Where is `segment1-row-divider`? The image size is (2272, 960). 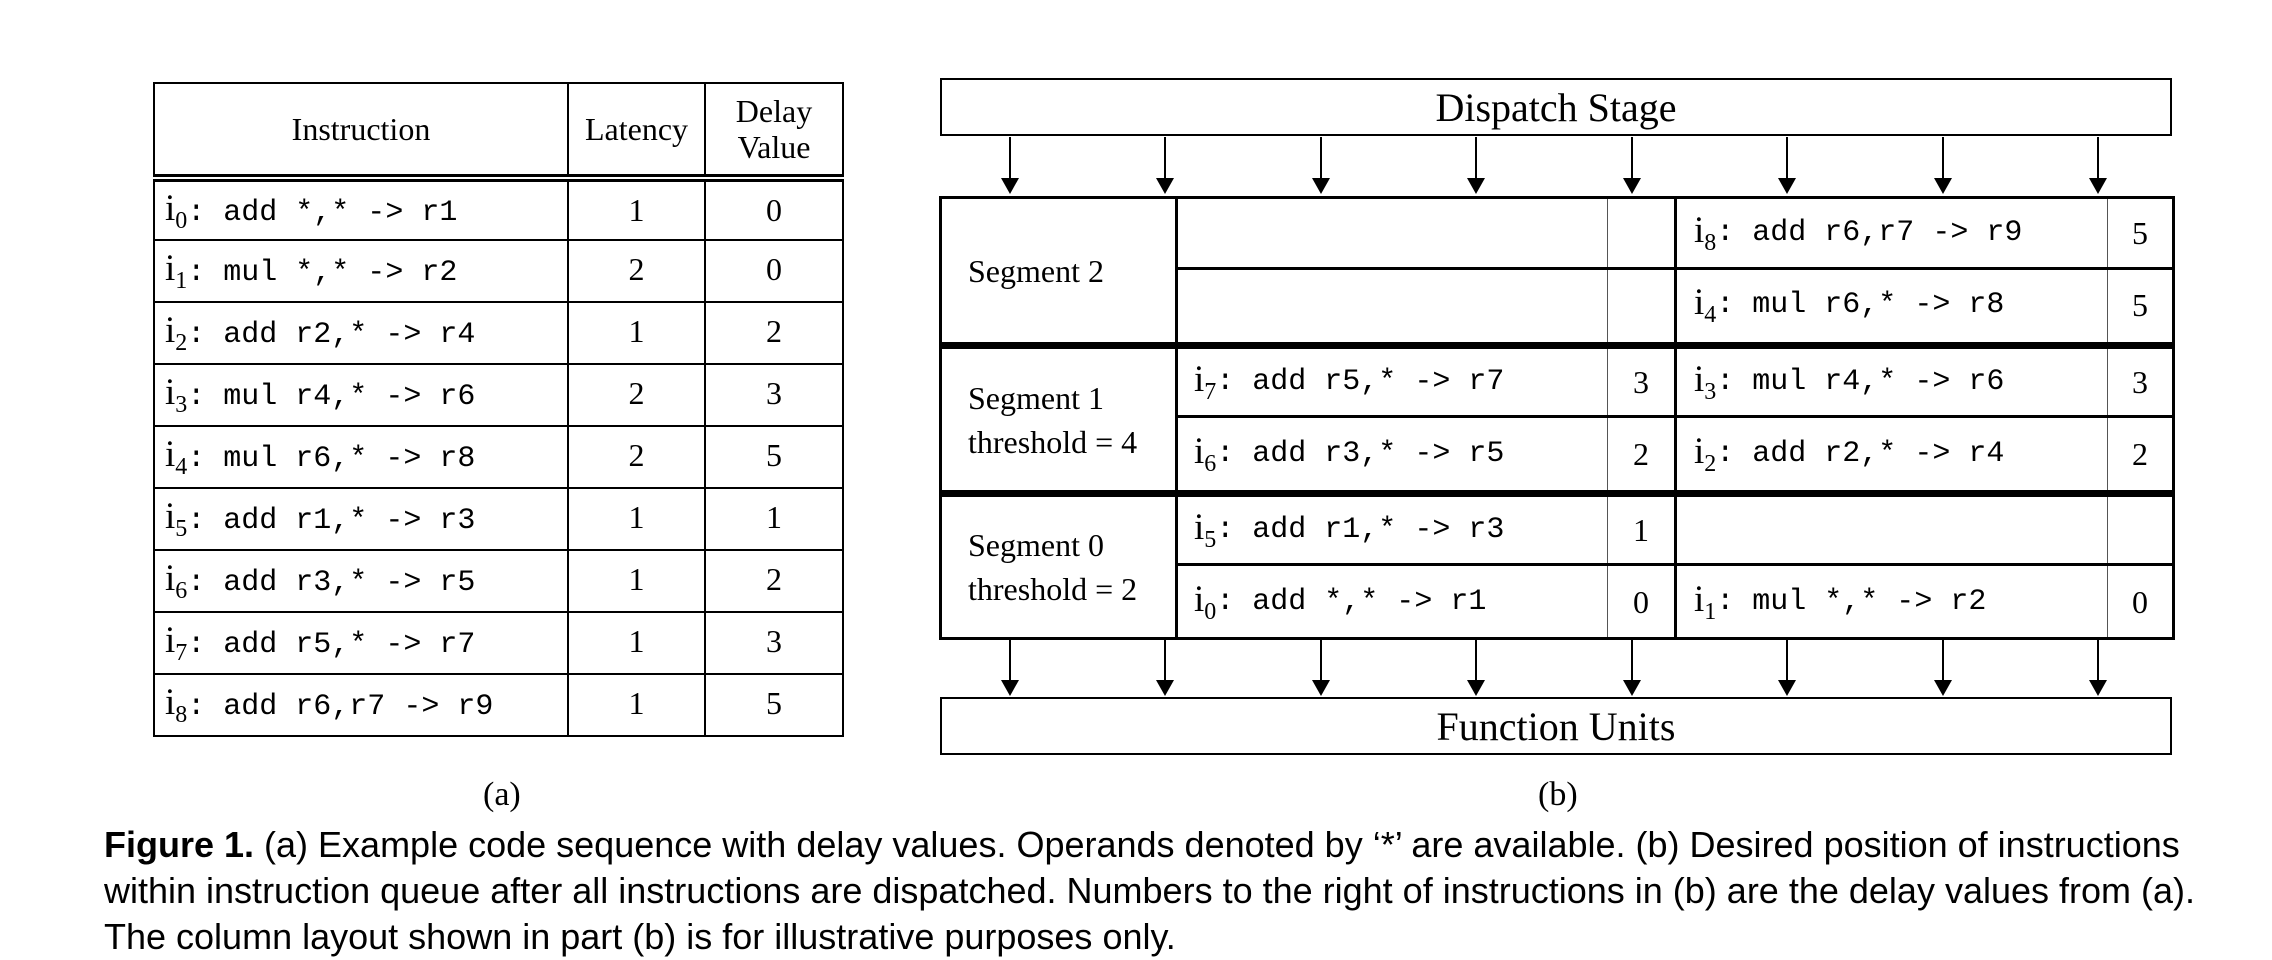 segment1-row-divider is located at coordinates (1675, 416).